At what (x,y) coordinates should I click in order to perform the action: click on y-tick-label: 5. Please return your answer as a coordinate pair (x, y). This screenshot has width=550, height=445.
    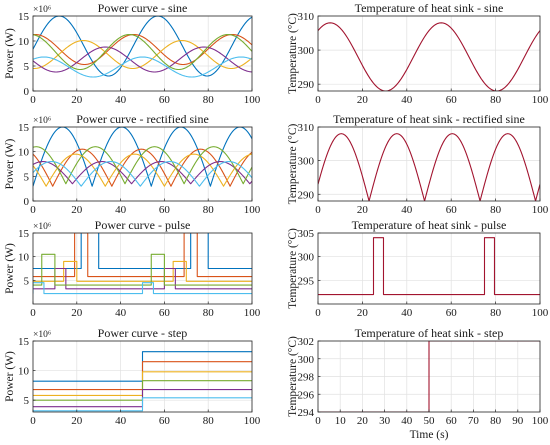
    Looking at the image, I should click on (27, 281).